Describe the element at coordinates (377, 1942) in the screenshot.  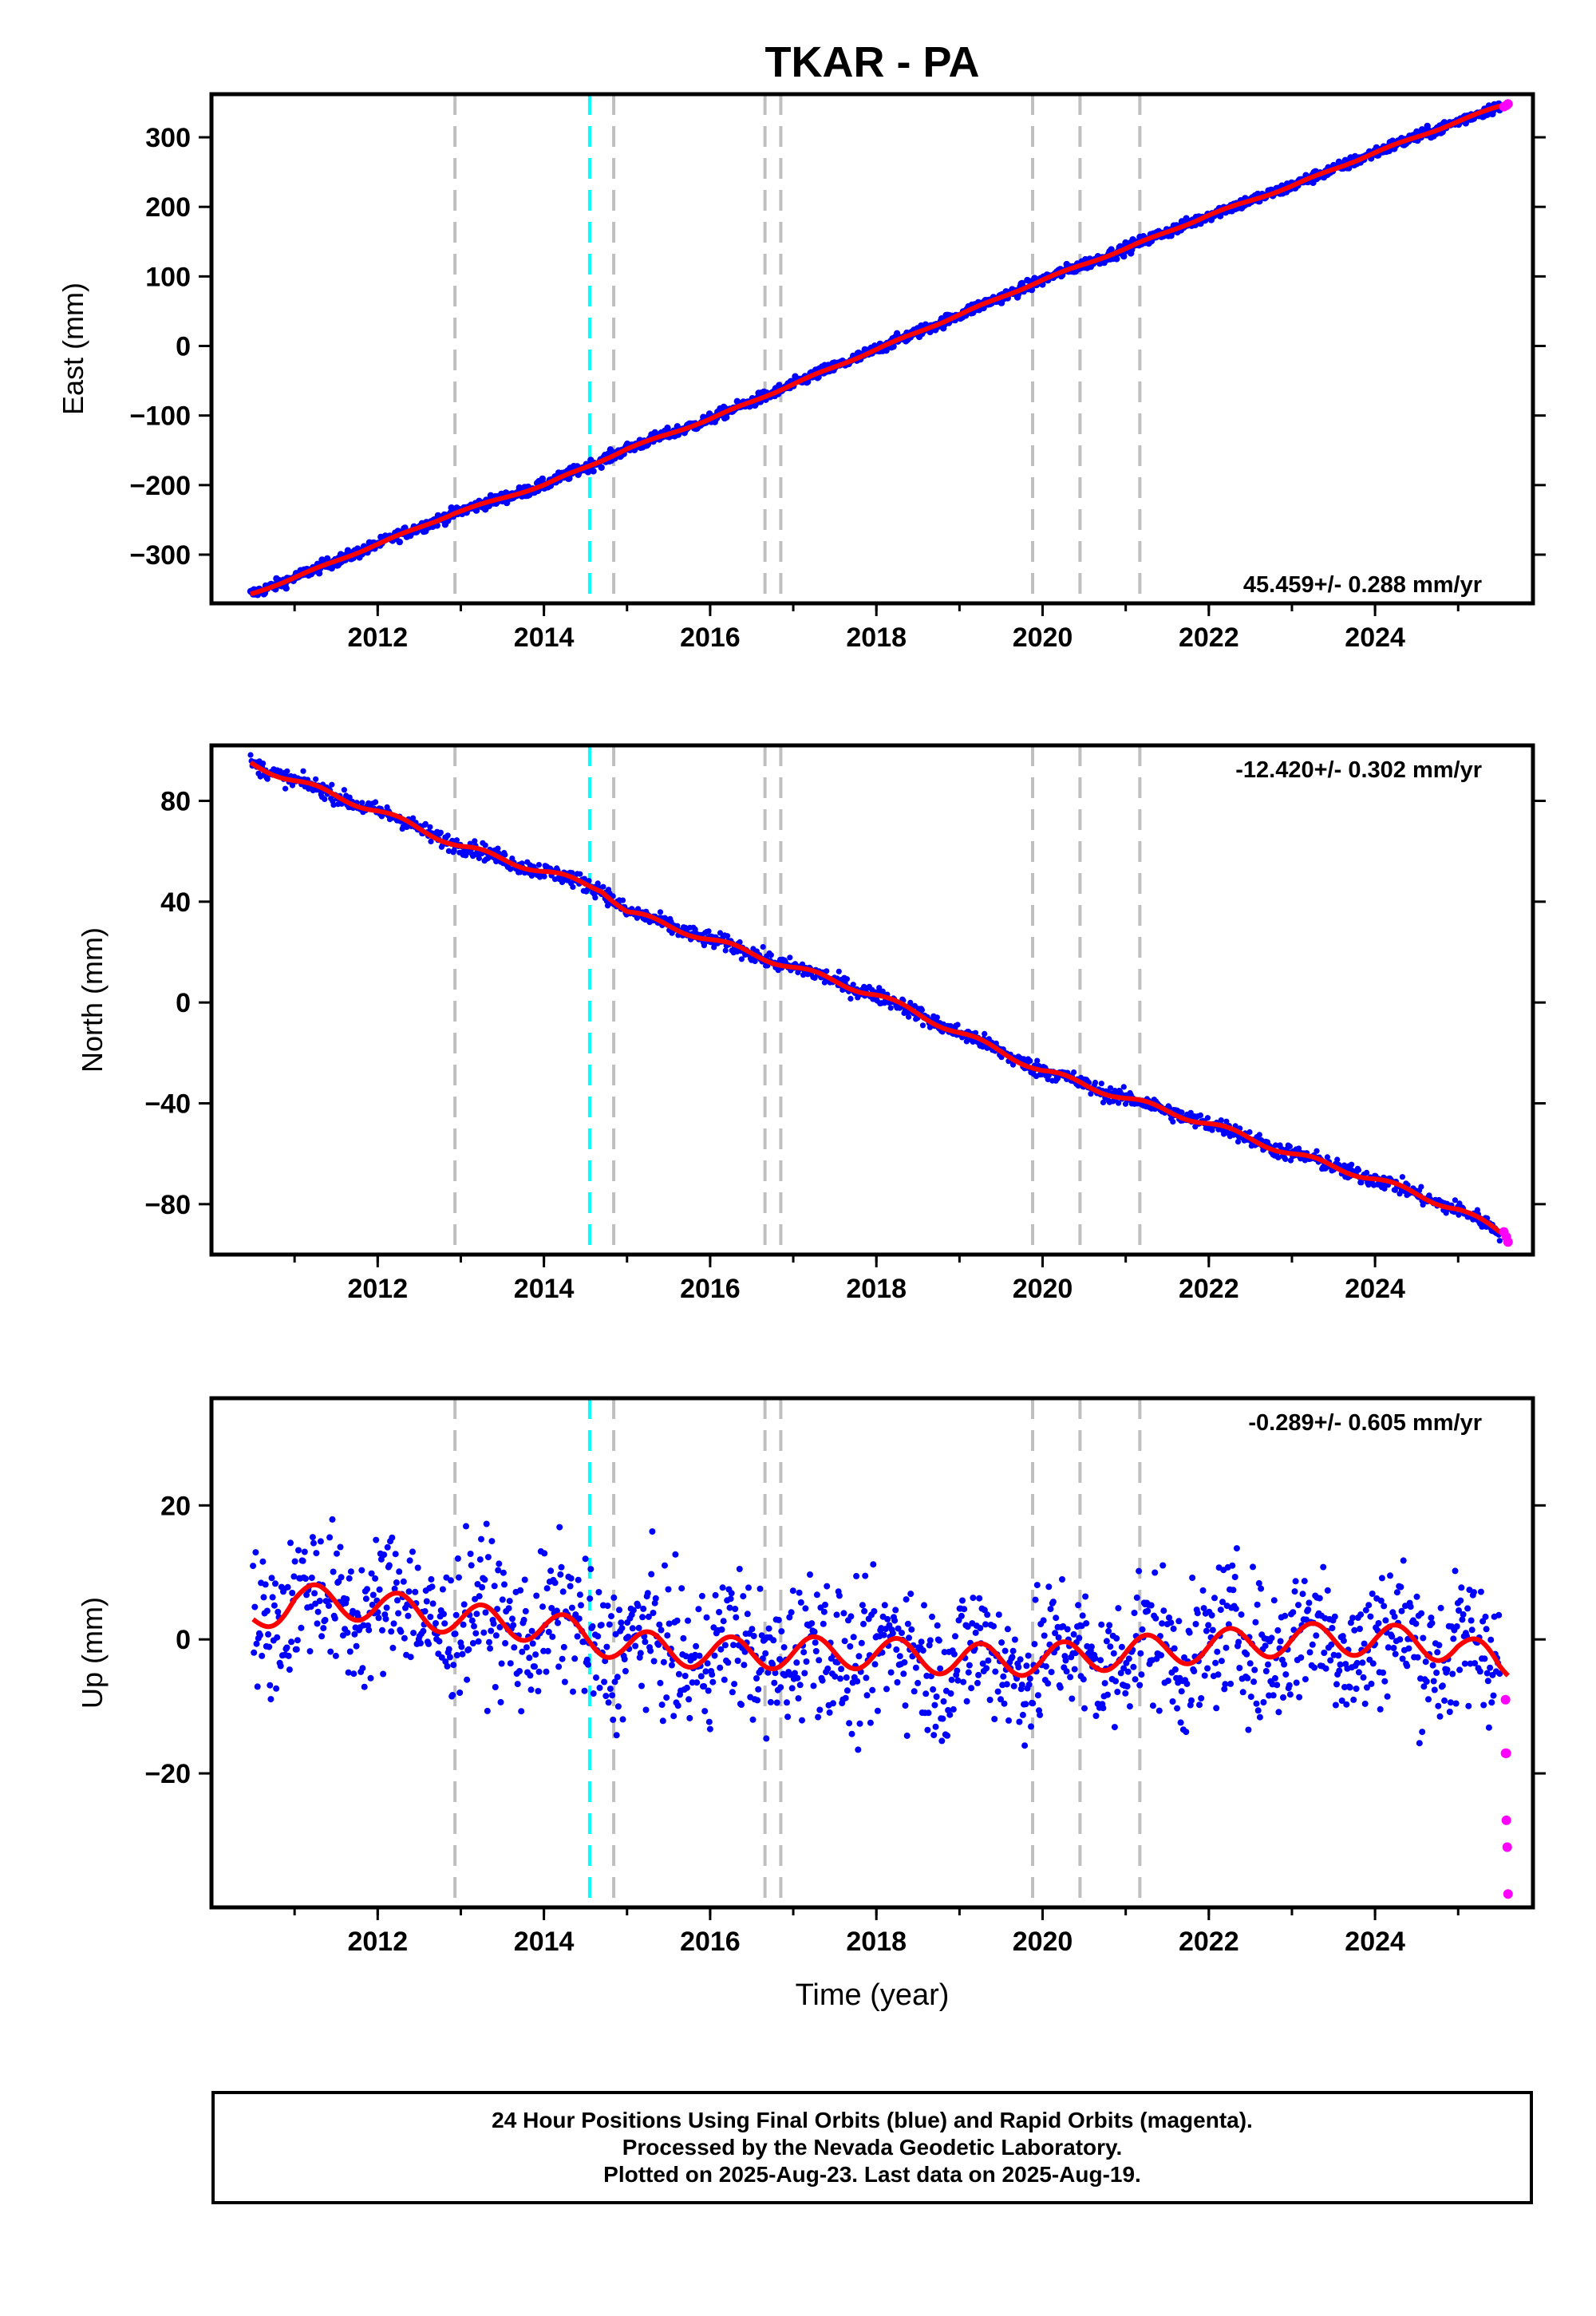
I see `x-tick-label: 2012` at that location.